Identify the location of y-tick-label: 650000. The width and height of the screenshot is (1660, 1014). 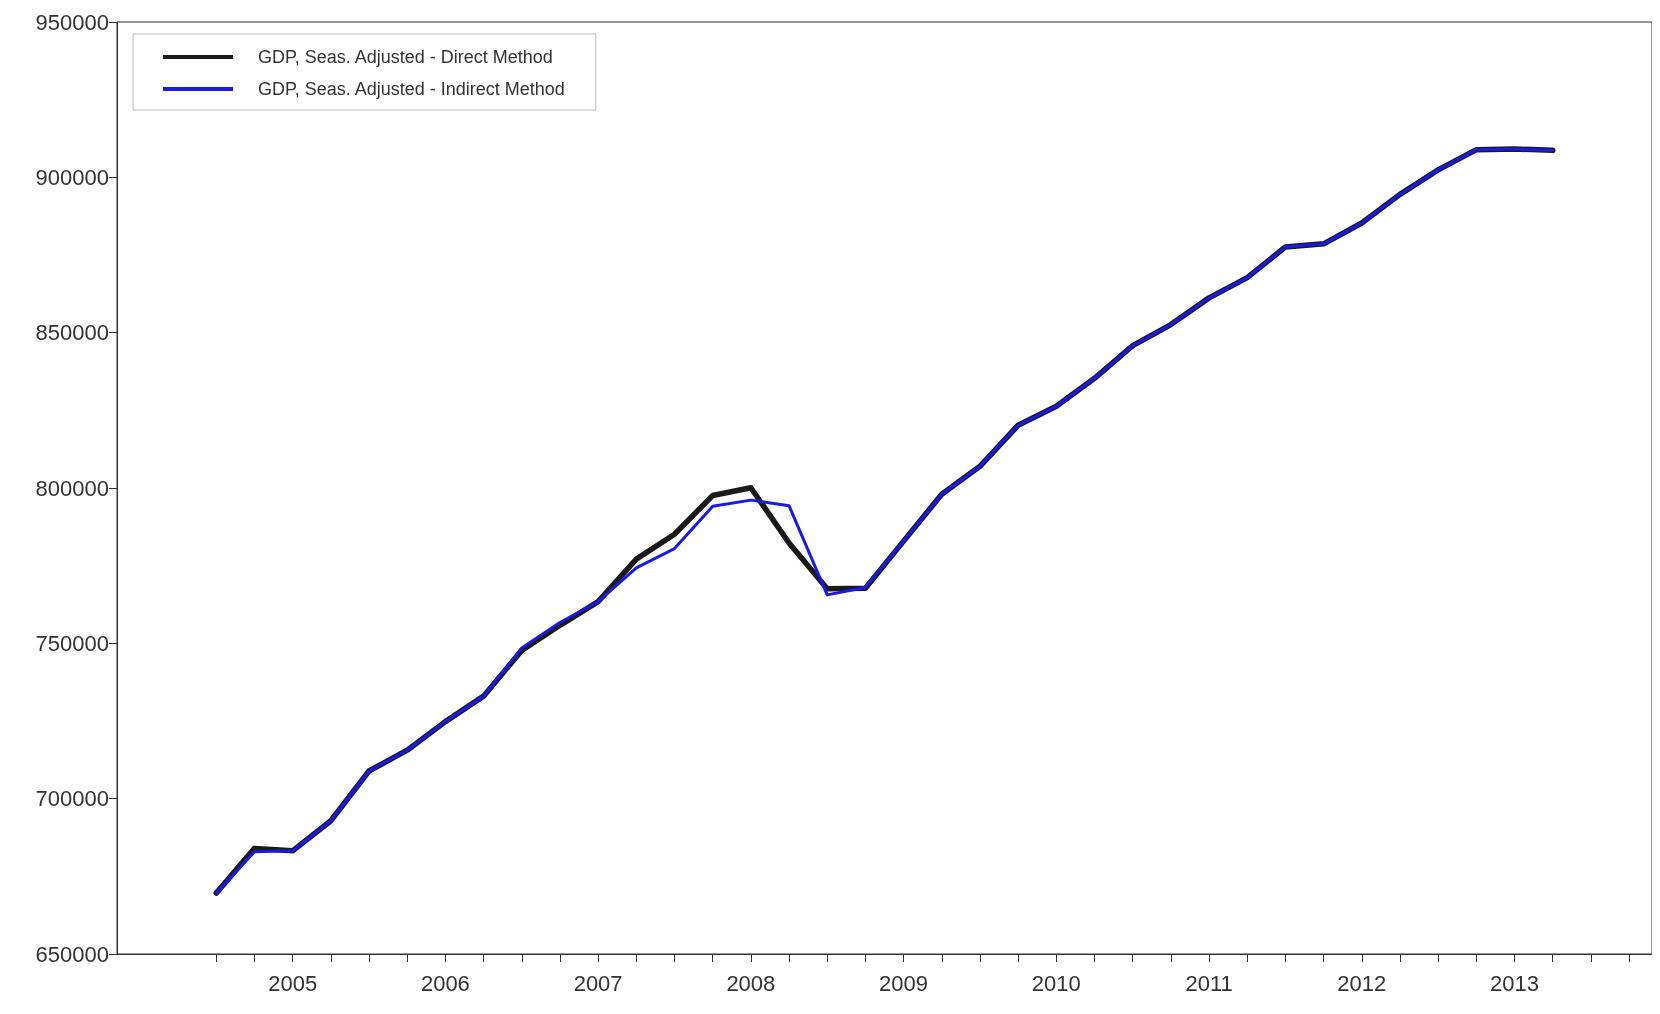
(72, 954).